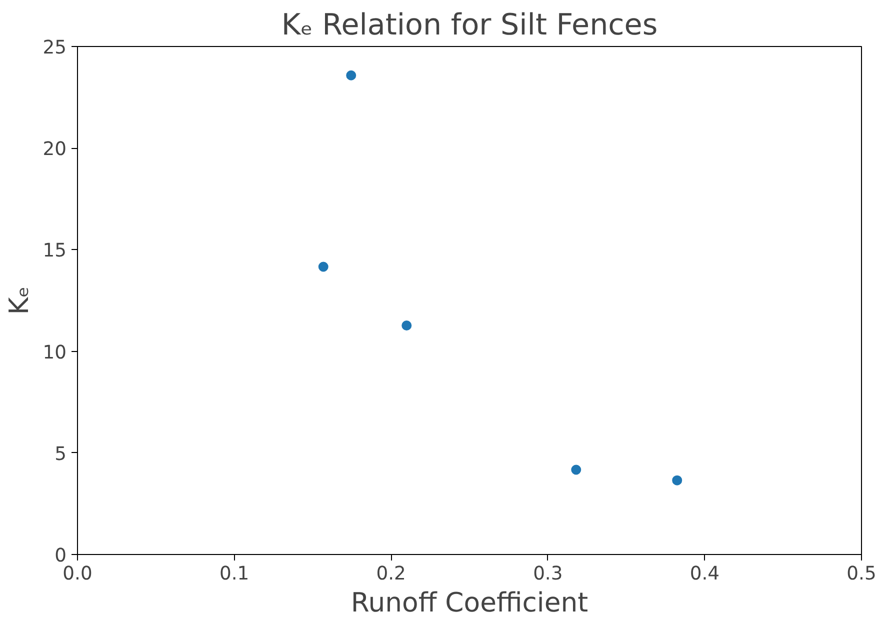 The width and height of the screenshot is (885, 621). What do you see at coordinates (54, 48) in the screenshot?
I see `y-tick-label: 25` at bounding box center [54, 48].